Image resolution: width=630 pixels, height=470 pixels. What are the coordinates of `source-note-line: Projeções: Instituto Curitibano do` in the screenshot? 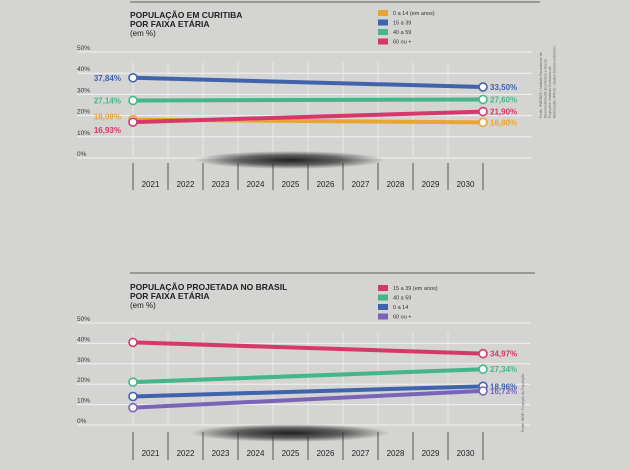 It's located at (550, 92).